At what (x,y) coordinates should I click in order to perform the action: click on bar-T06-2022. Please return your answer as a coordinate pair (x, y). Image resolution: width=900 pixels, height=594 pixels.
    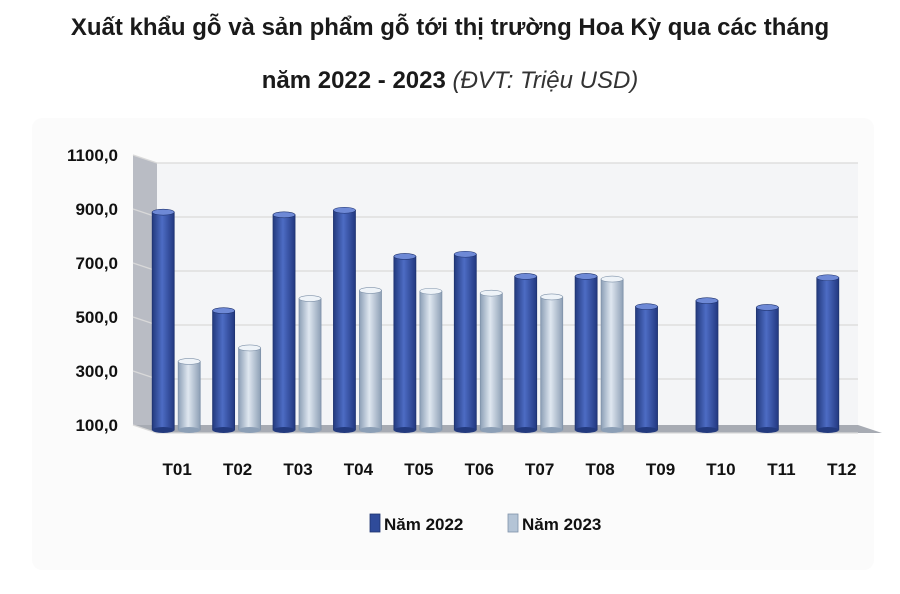
    Looking at the image, I should click on (465, 341).